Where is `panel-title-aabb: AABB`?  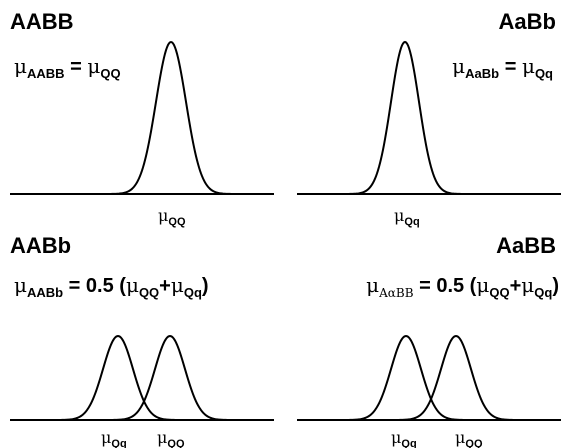 panel-title-aabb: AABB is located at coordinates (42, 21).